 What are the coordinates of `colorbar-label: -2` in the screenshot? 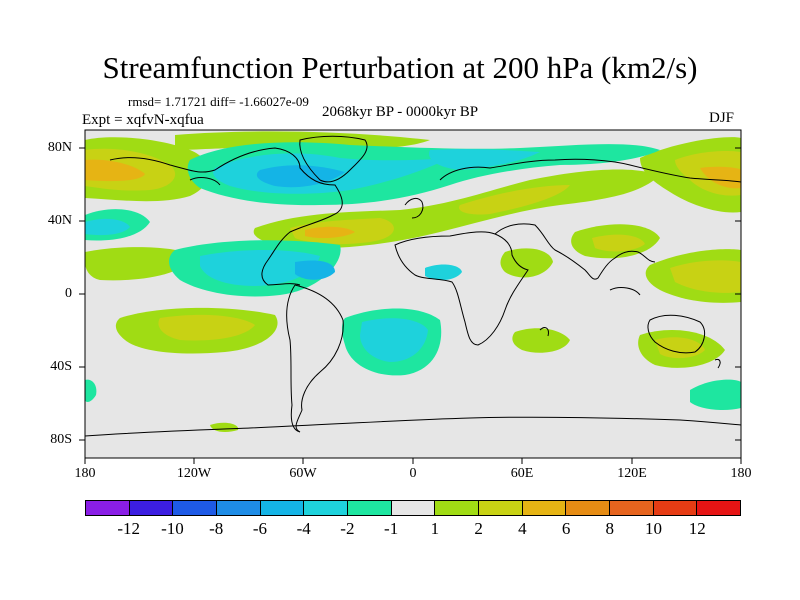 It's located at (347, 528).